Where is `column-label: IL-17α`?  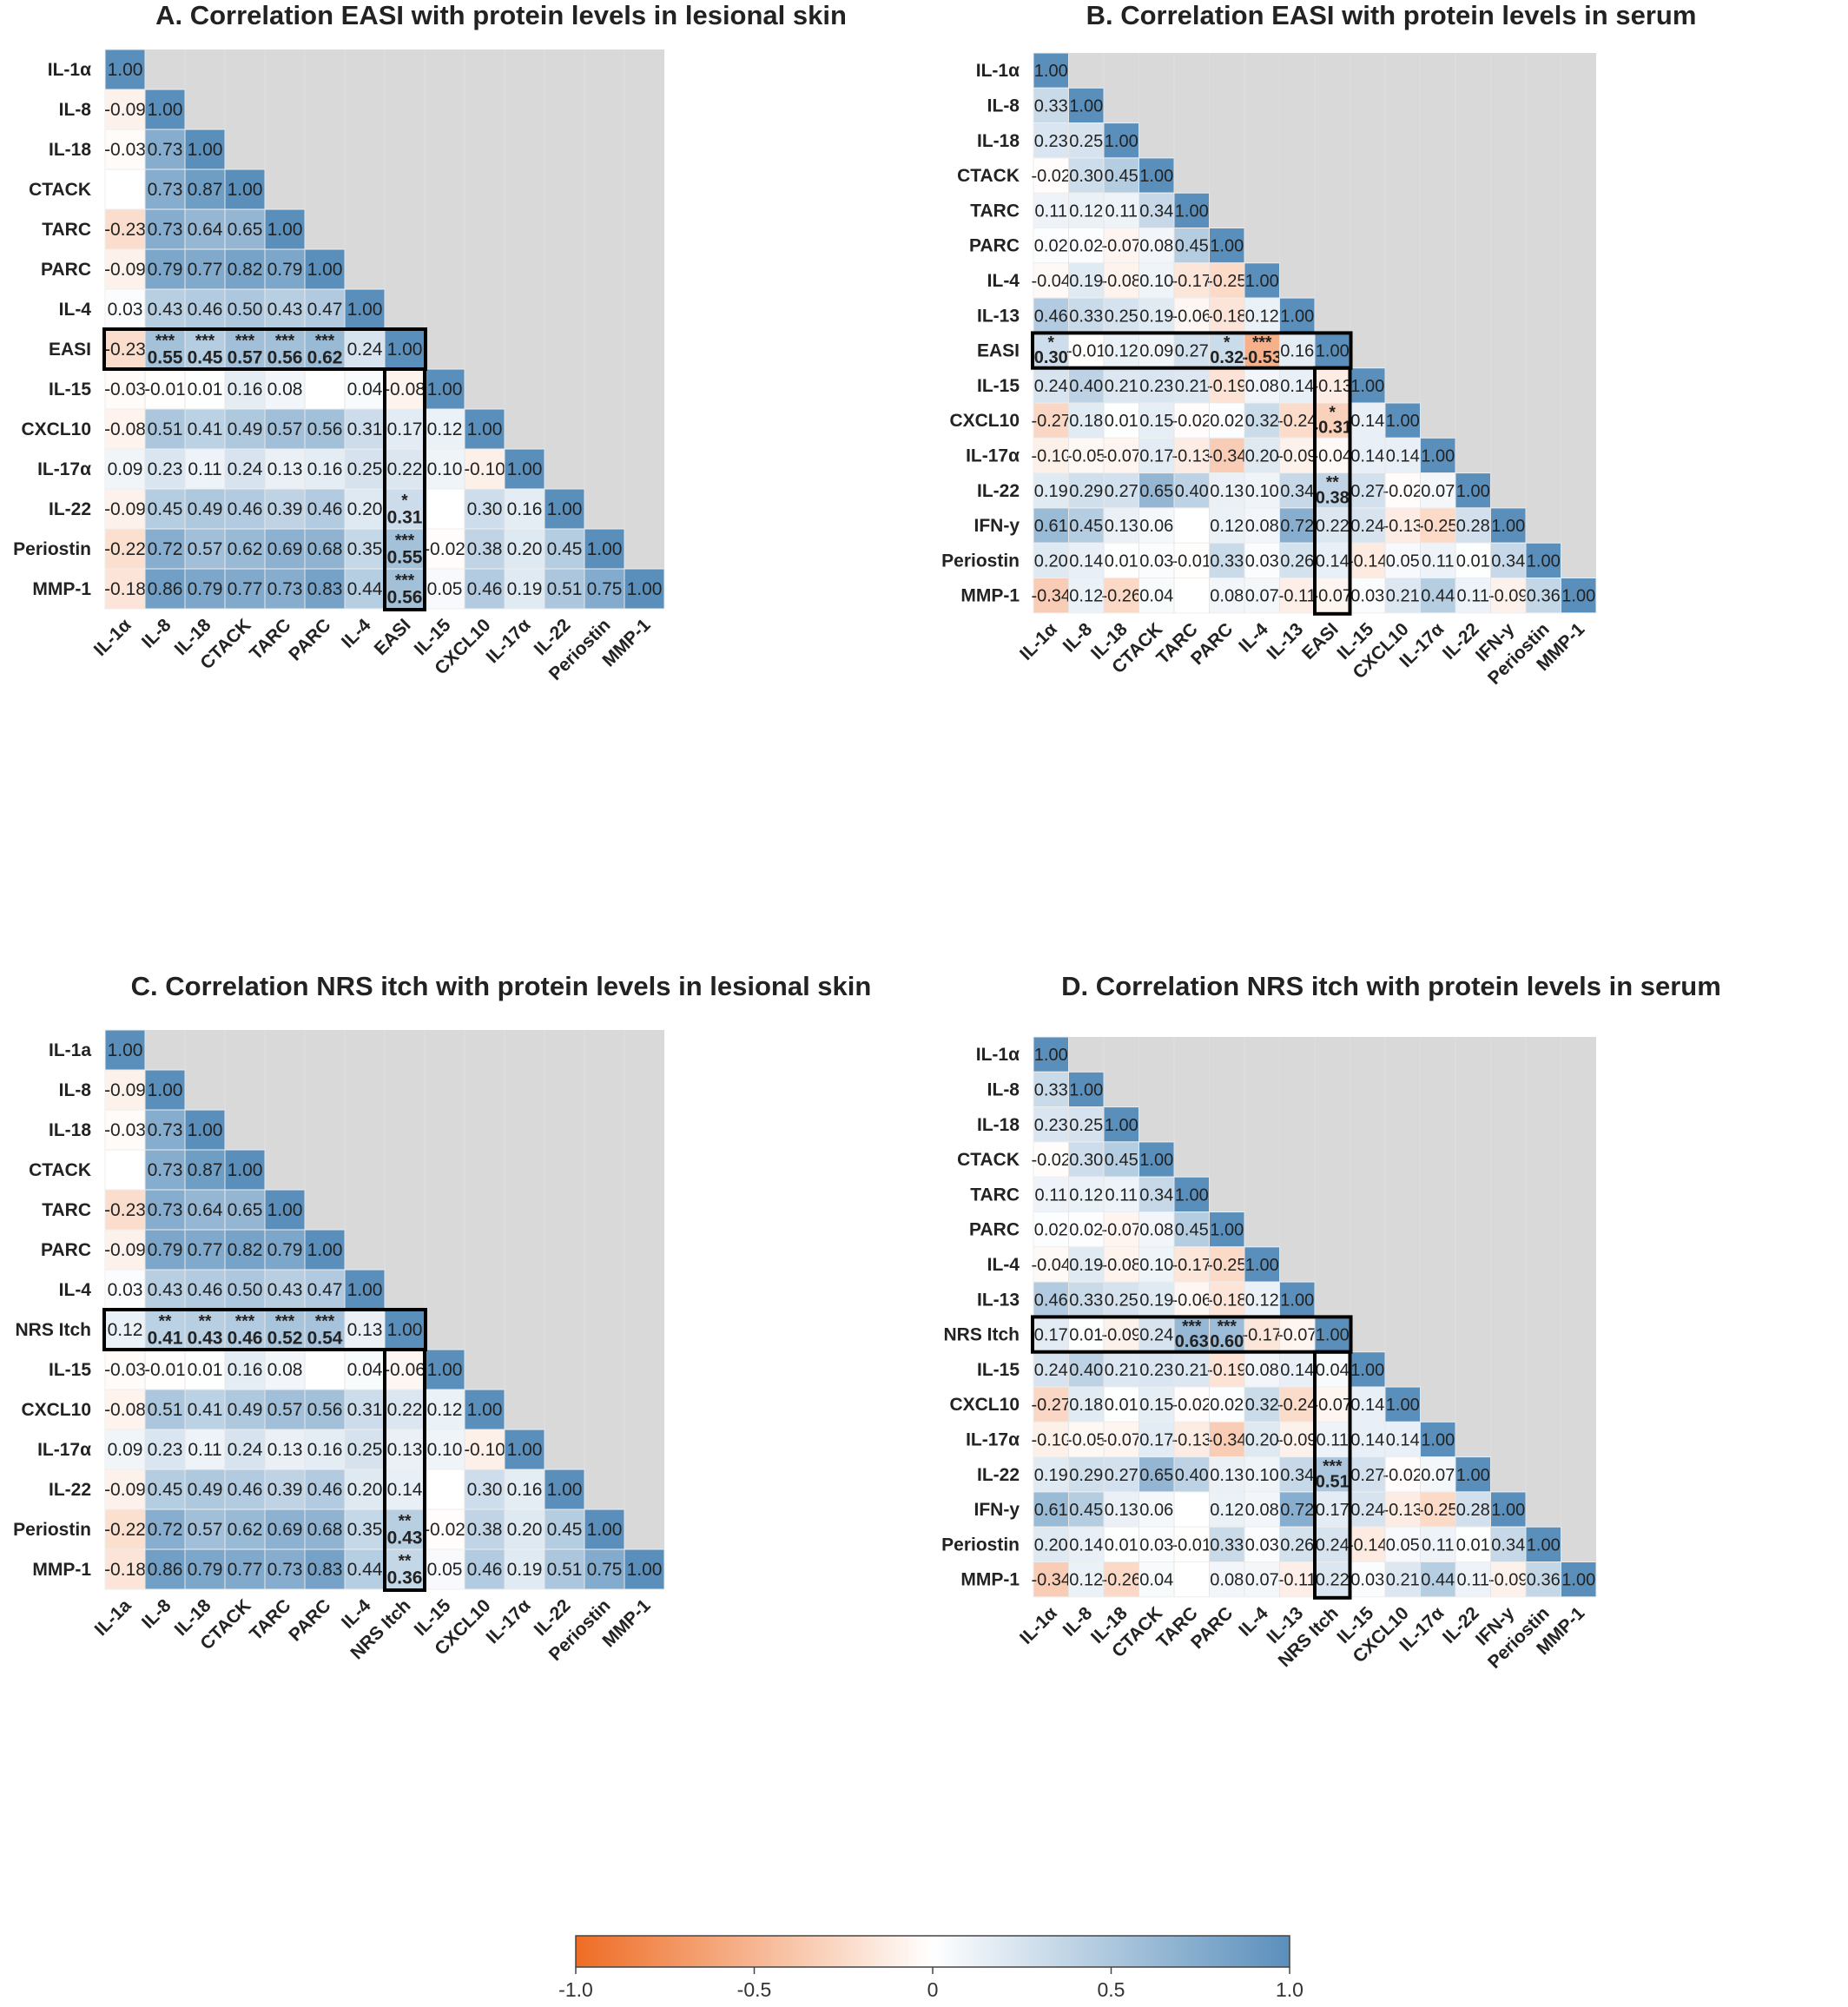
column-label: IL-17α is located at coordinates (508, 1621).